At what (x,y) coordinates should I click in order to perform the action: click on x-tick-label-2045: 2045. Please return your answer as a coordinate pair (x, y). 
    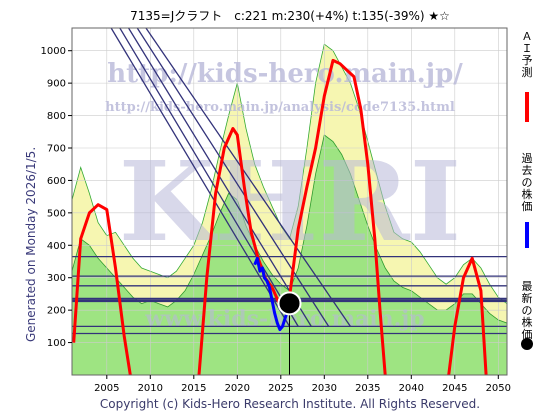
    Looking at the image, I should click on (454, 388).